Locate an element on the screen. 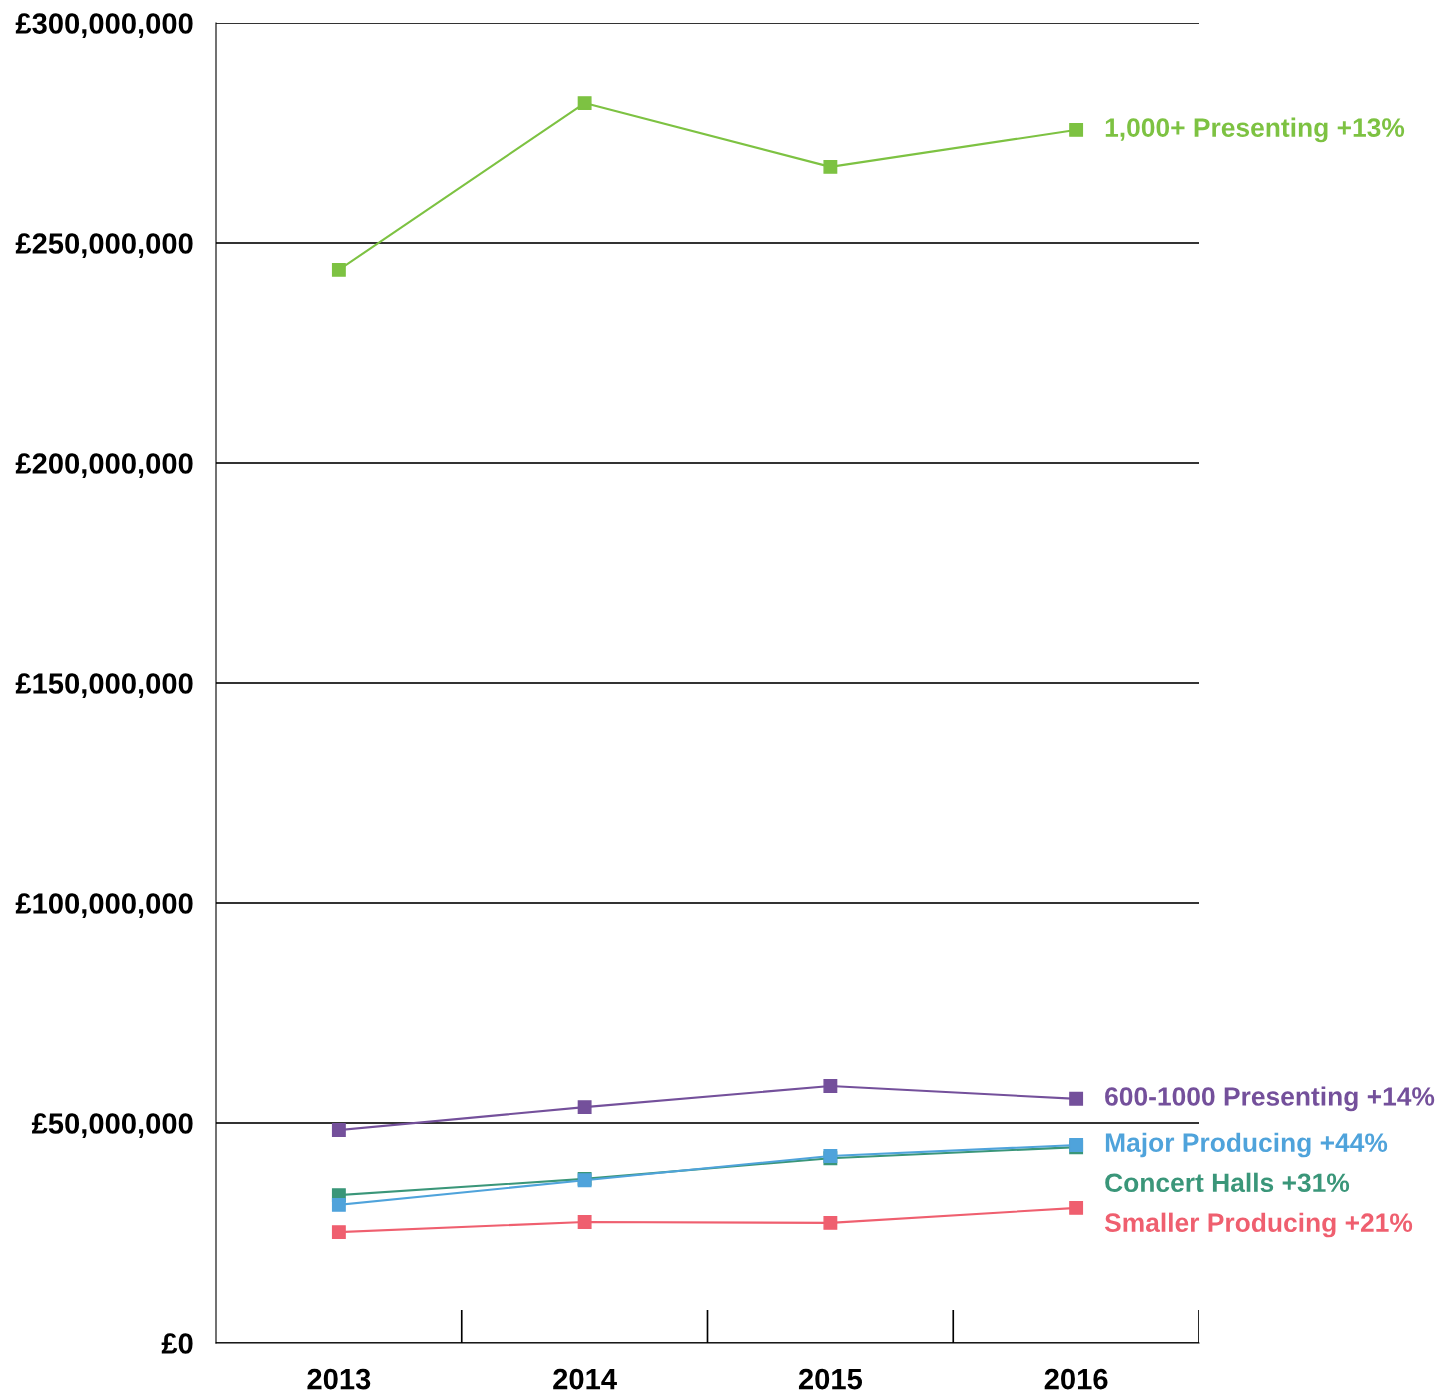 The height and width of the screenshot is (1393, 1453). y-tick-label: £50,000,000 is located at coordinates (112, 1126).